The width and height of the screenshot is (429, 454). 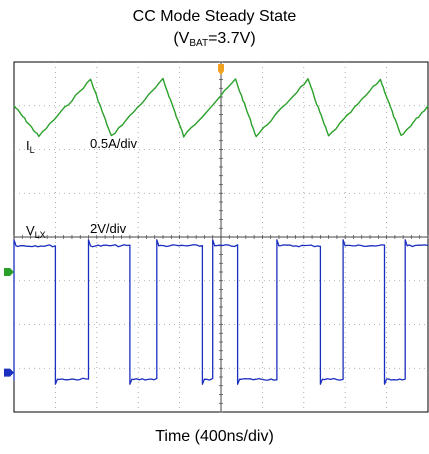 I want to click on il-trace, so click(x=221, y=107).